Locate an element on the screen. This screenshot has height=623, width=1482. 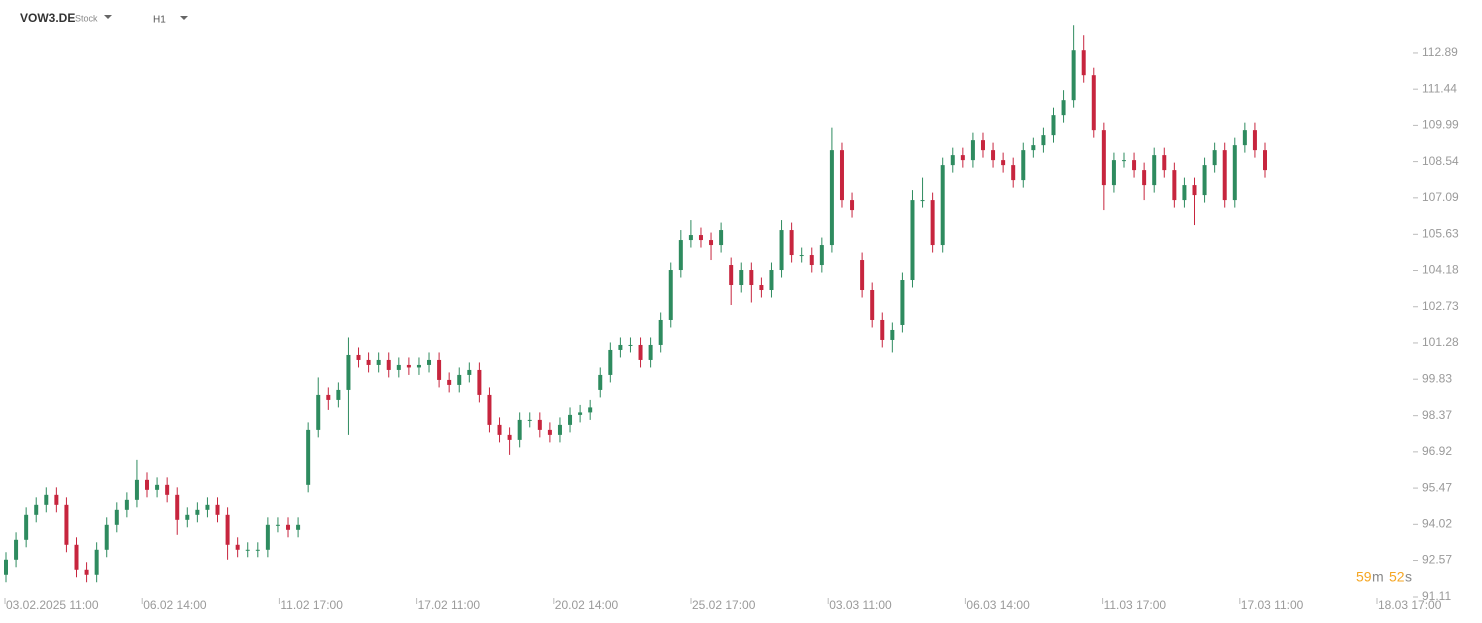
y-tick-label: 98.37 is located at coordinates (1437, 415).